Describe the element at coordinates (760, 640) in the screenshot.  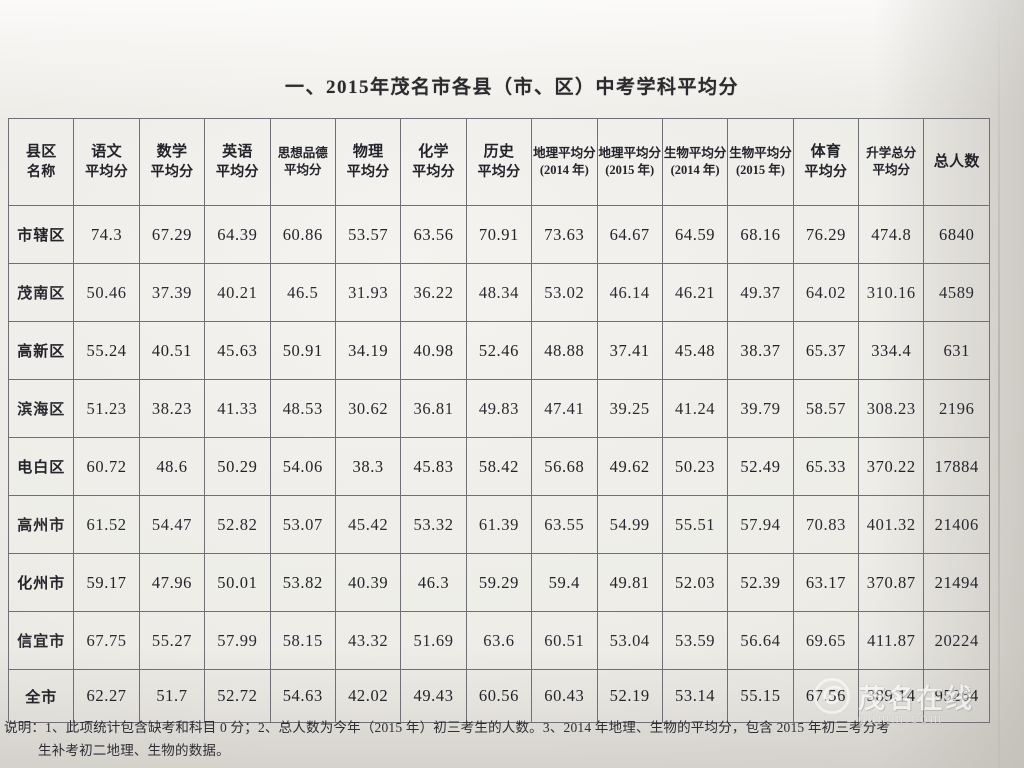
I see `cell-value: 56.64` at that location.